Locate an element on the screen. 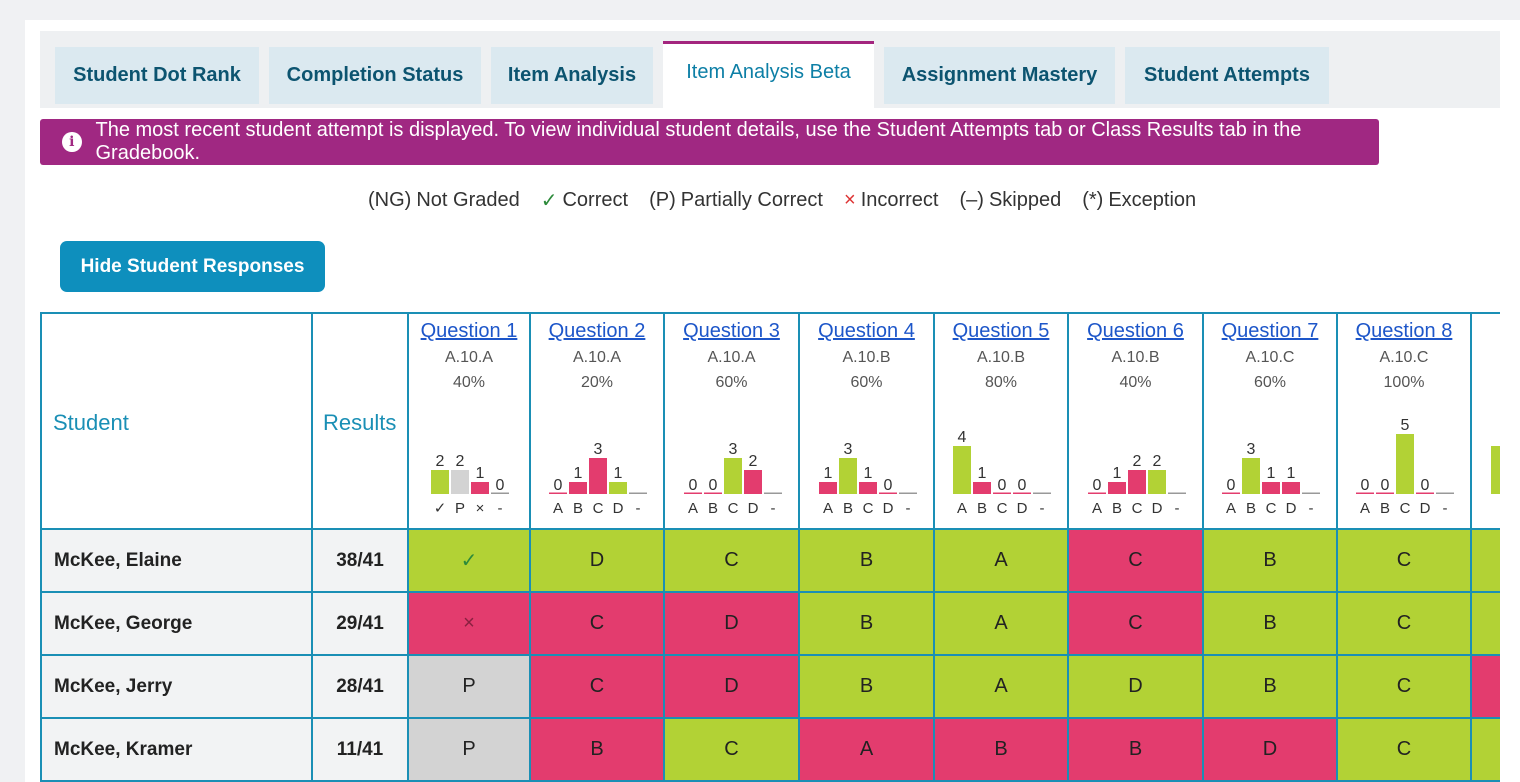 This screenshot has width=1520, height=782. tab-student-dot-rank: Student Dot Rank is located at coordinates (157, 75).